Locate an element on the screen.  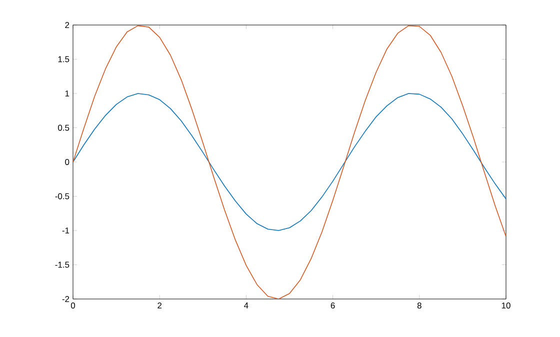
y-tick-label: -1 is located at coordinates (66, 231).